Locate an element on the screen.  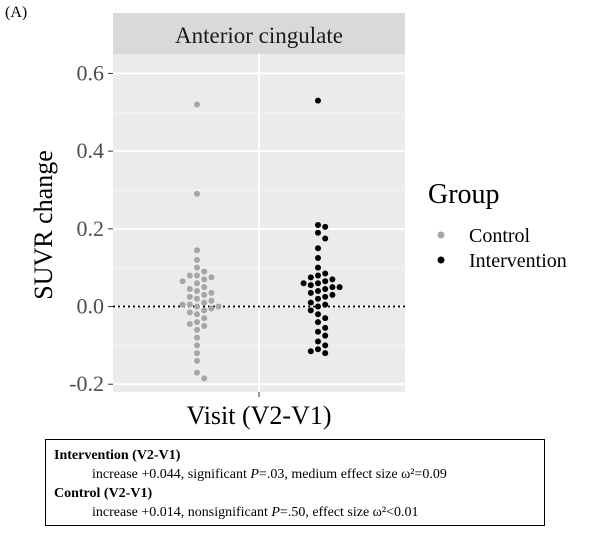
legend-key-control is located at coordinates (441, 235).